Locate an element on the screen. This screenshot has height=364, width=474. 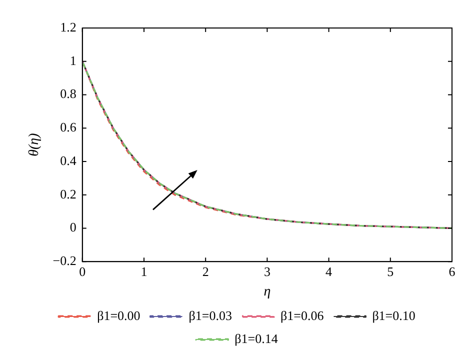
y-tick-label: 0 is located at coordinates (73, 227).